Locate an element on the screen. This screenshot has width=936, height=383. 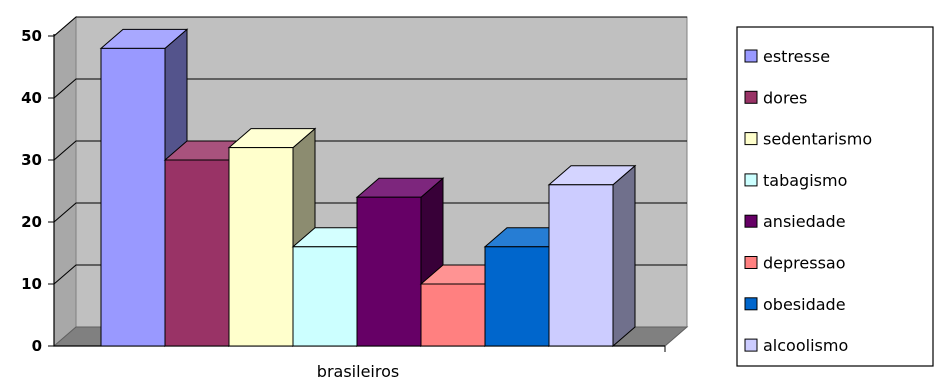
bar-alcoolismo is located at coordinates (592, 256).